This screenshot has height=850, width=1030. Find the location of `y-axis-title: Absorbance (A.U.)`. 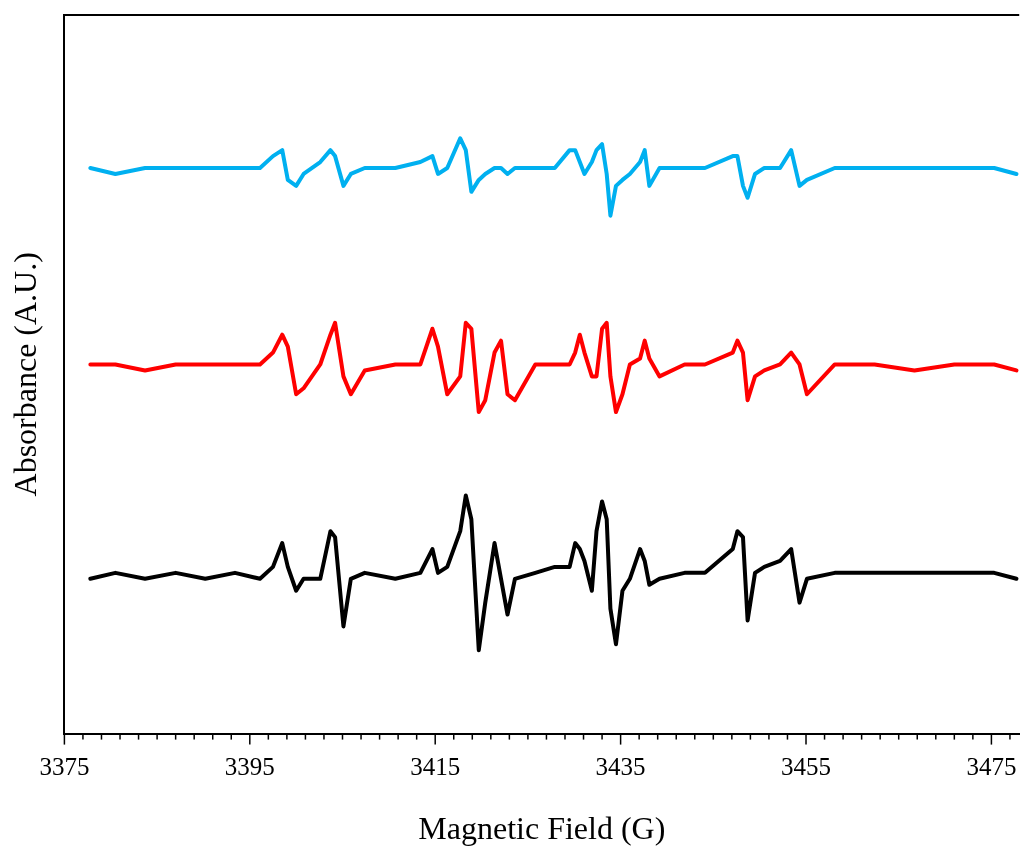

y-axis-title: Absorbance (A.U.) is located at coordinates (24, 374).